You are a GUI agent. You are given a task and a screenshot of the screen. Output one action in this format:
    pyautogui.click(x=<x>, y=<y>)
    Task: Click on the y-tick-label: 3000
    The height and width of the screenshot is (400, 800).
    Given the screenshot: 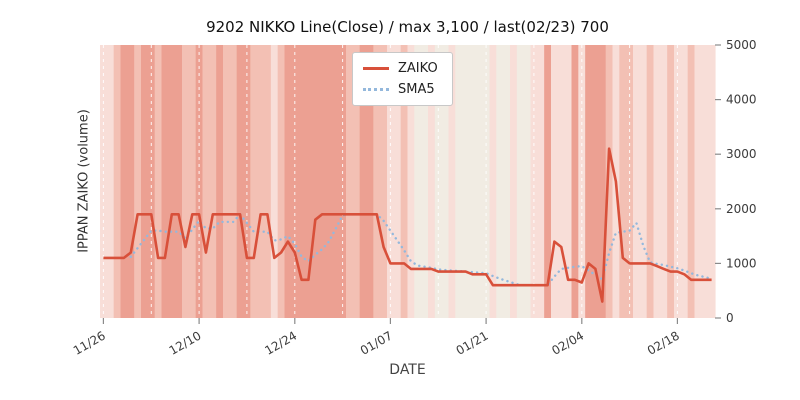 What is the action you would take?
    pyautogui.click(x=741, y=154)
    